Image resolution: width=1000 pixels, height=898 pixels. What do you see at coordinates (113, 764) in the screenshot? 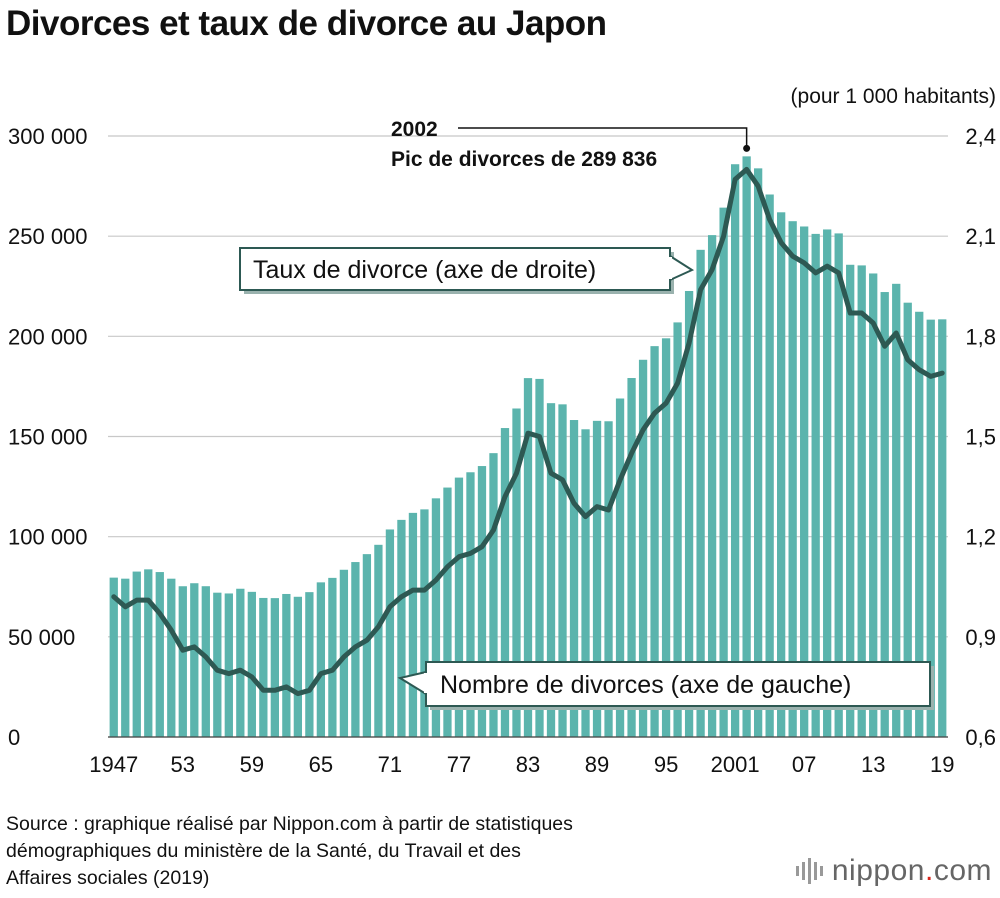
I see `x-tick-label: 1947` at bounding box center [113, 764].